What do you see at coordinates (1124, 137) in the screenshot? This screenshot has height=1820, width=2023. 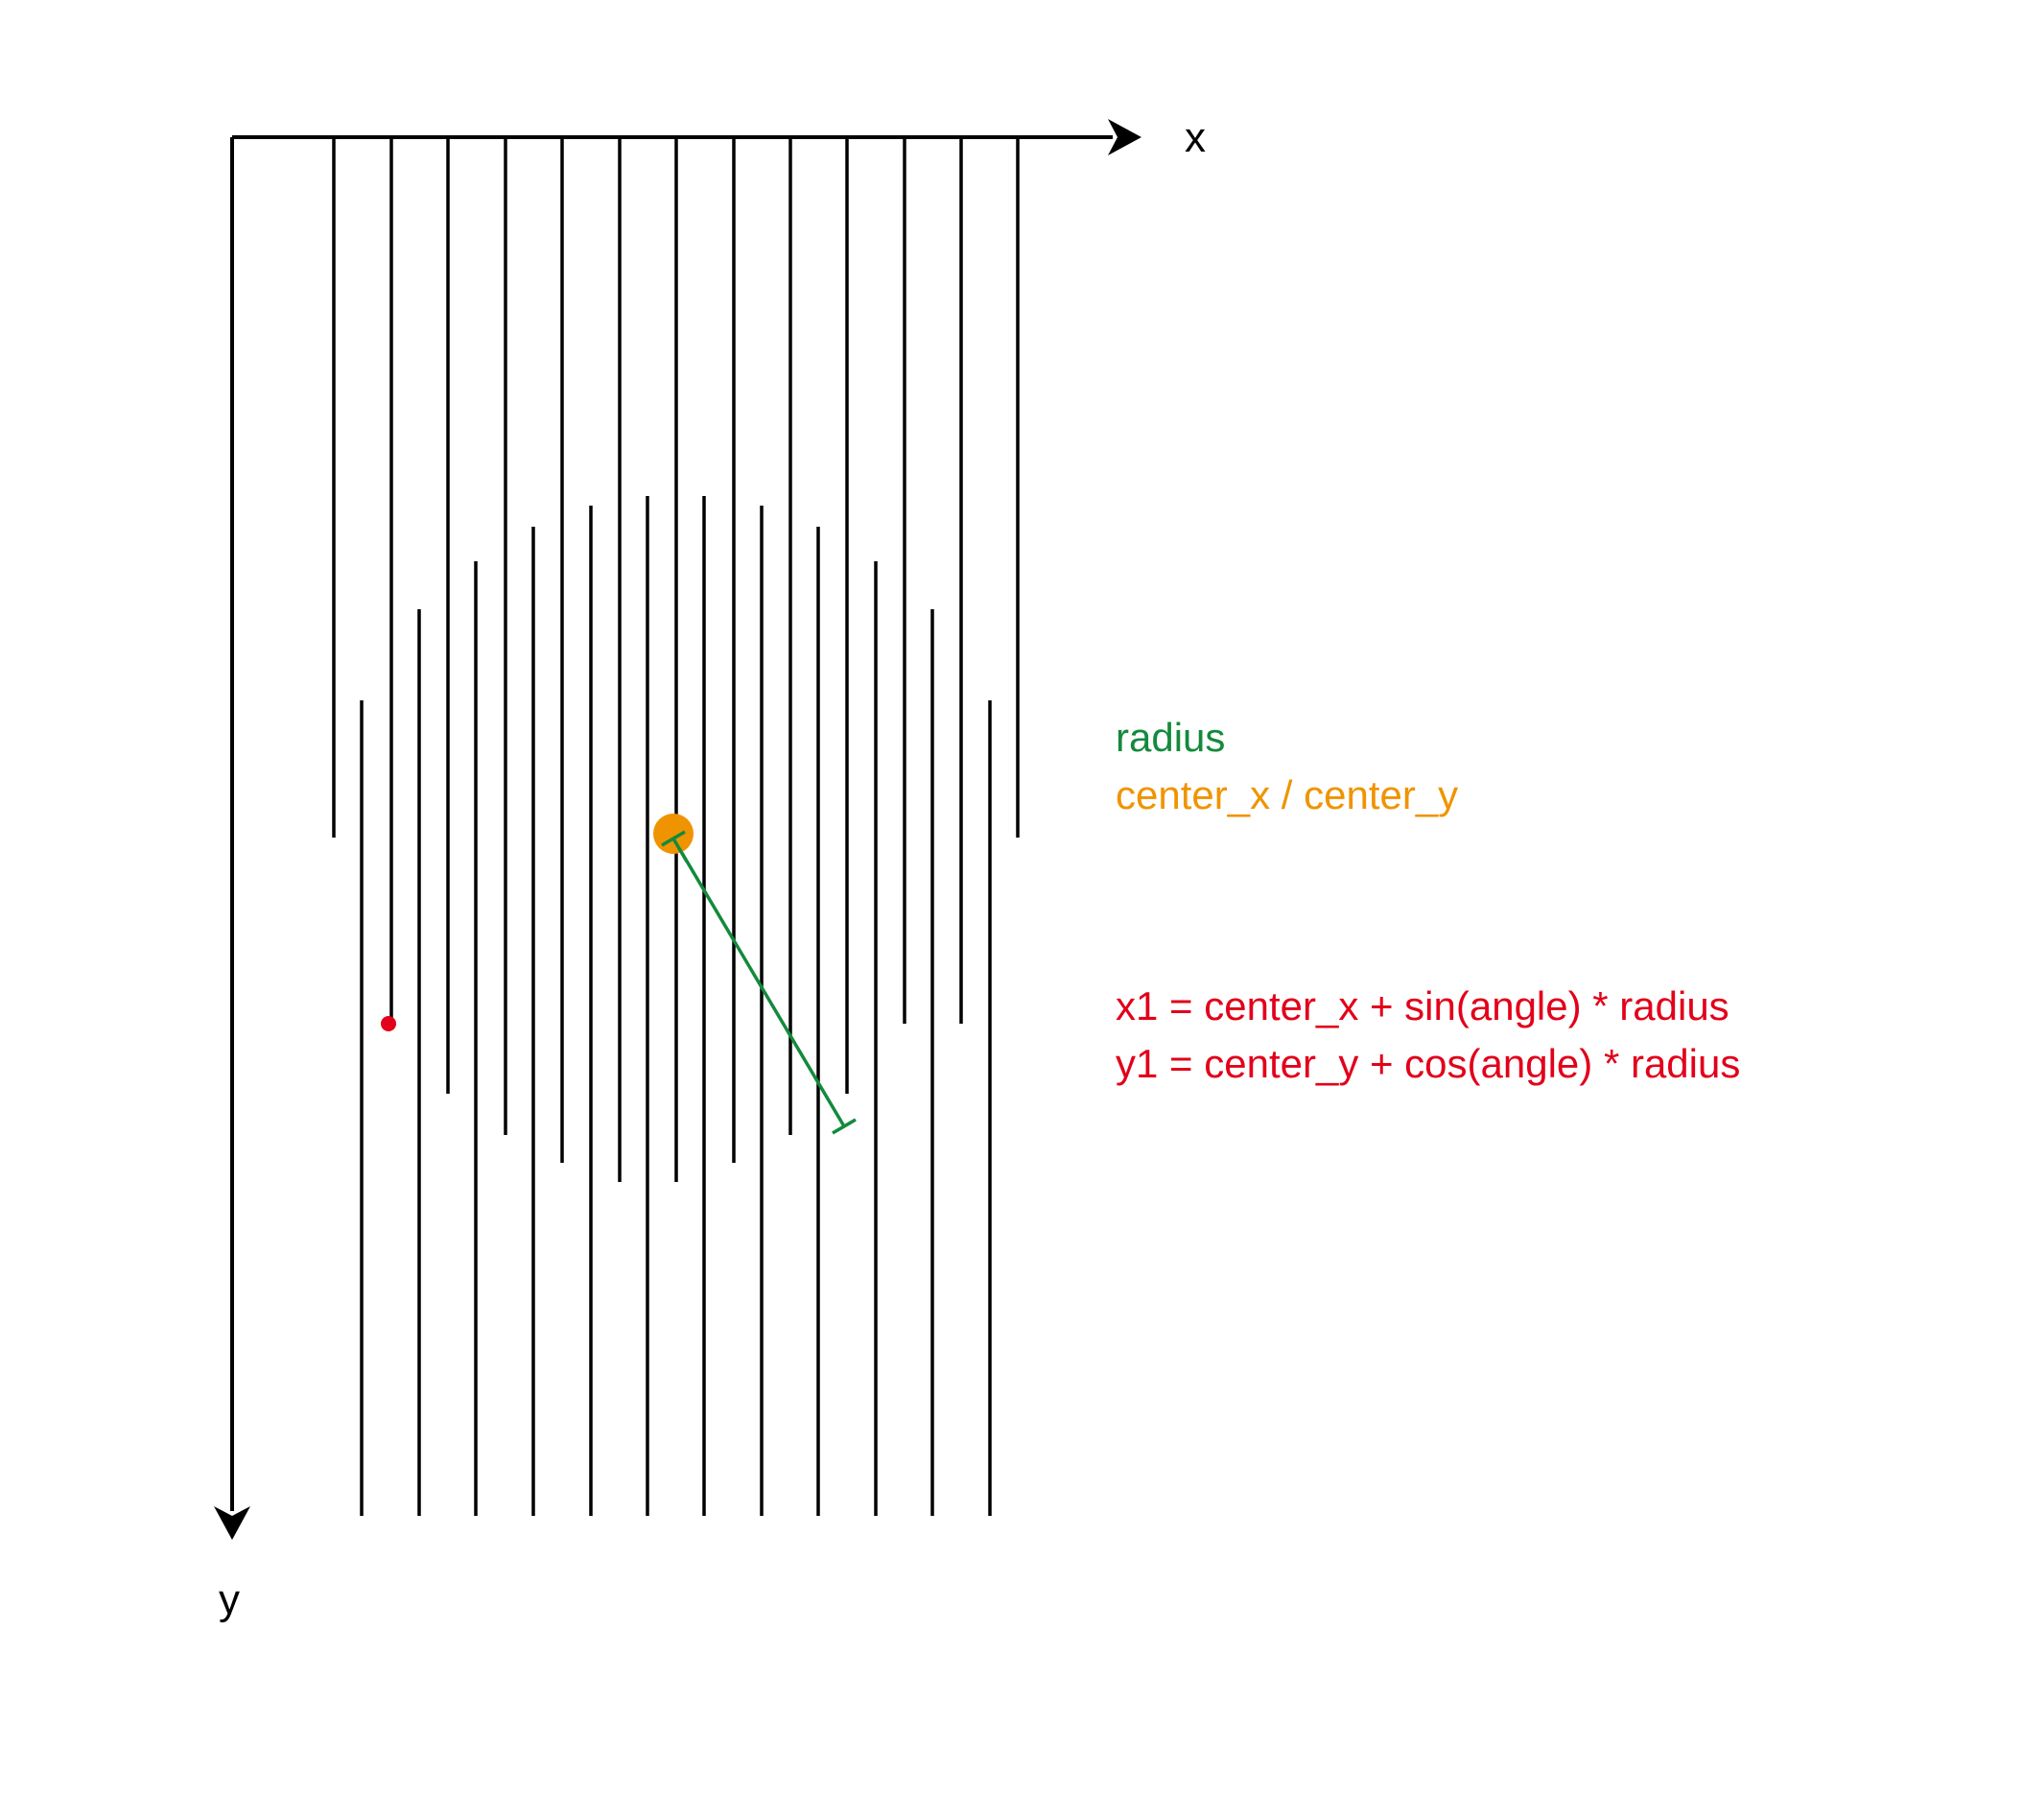 I see `x-axis-arrowhead` at bounding box center [1124, 137].